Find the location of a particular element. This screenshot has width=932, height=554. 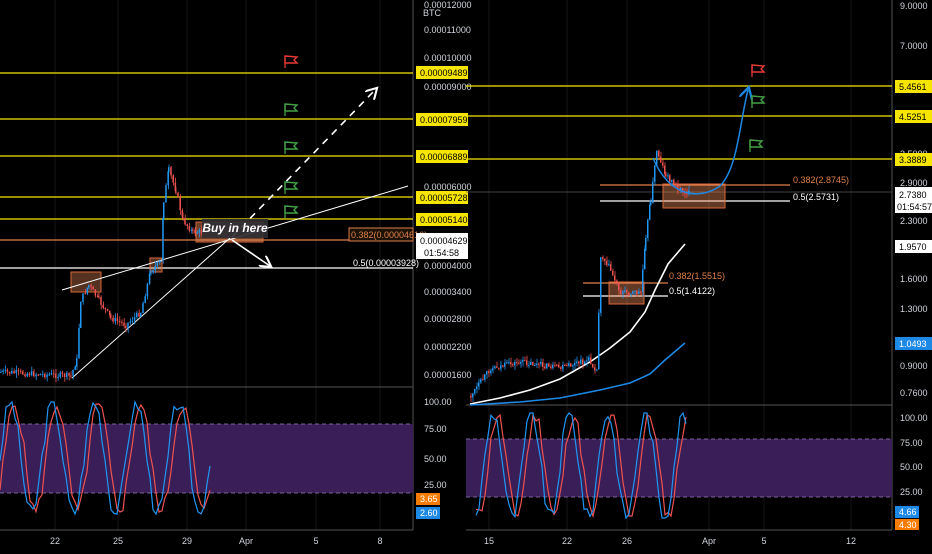

left-time-axis: 22 25 29 Apr 5 8 is located at coordinates (216, 541).